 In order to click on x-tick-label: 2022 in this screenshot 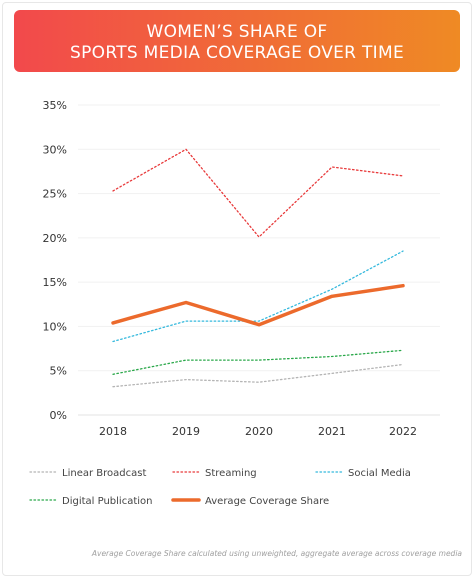, I will do `click(403, 431)`.